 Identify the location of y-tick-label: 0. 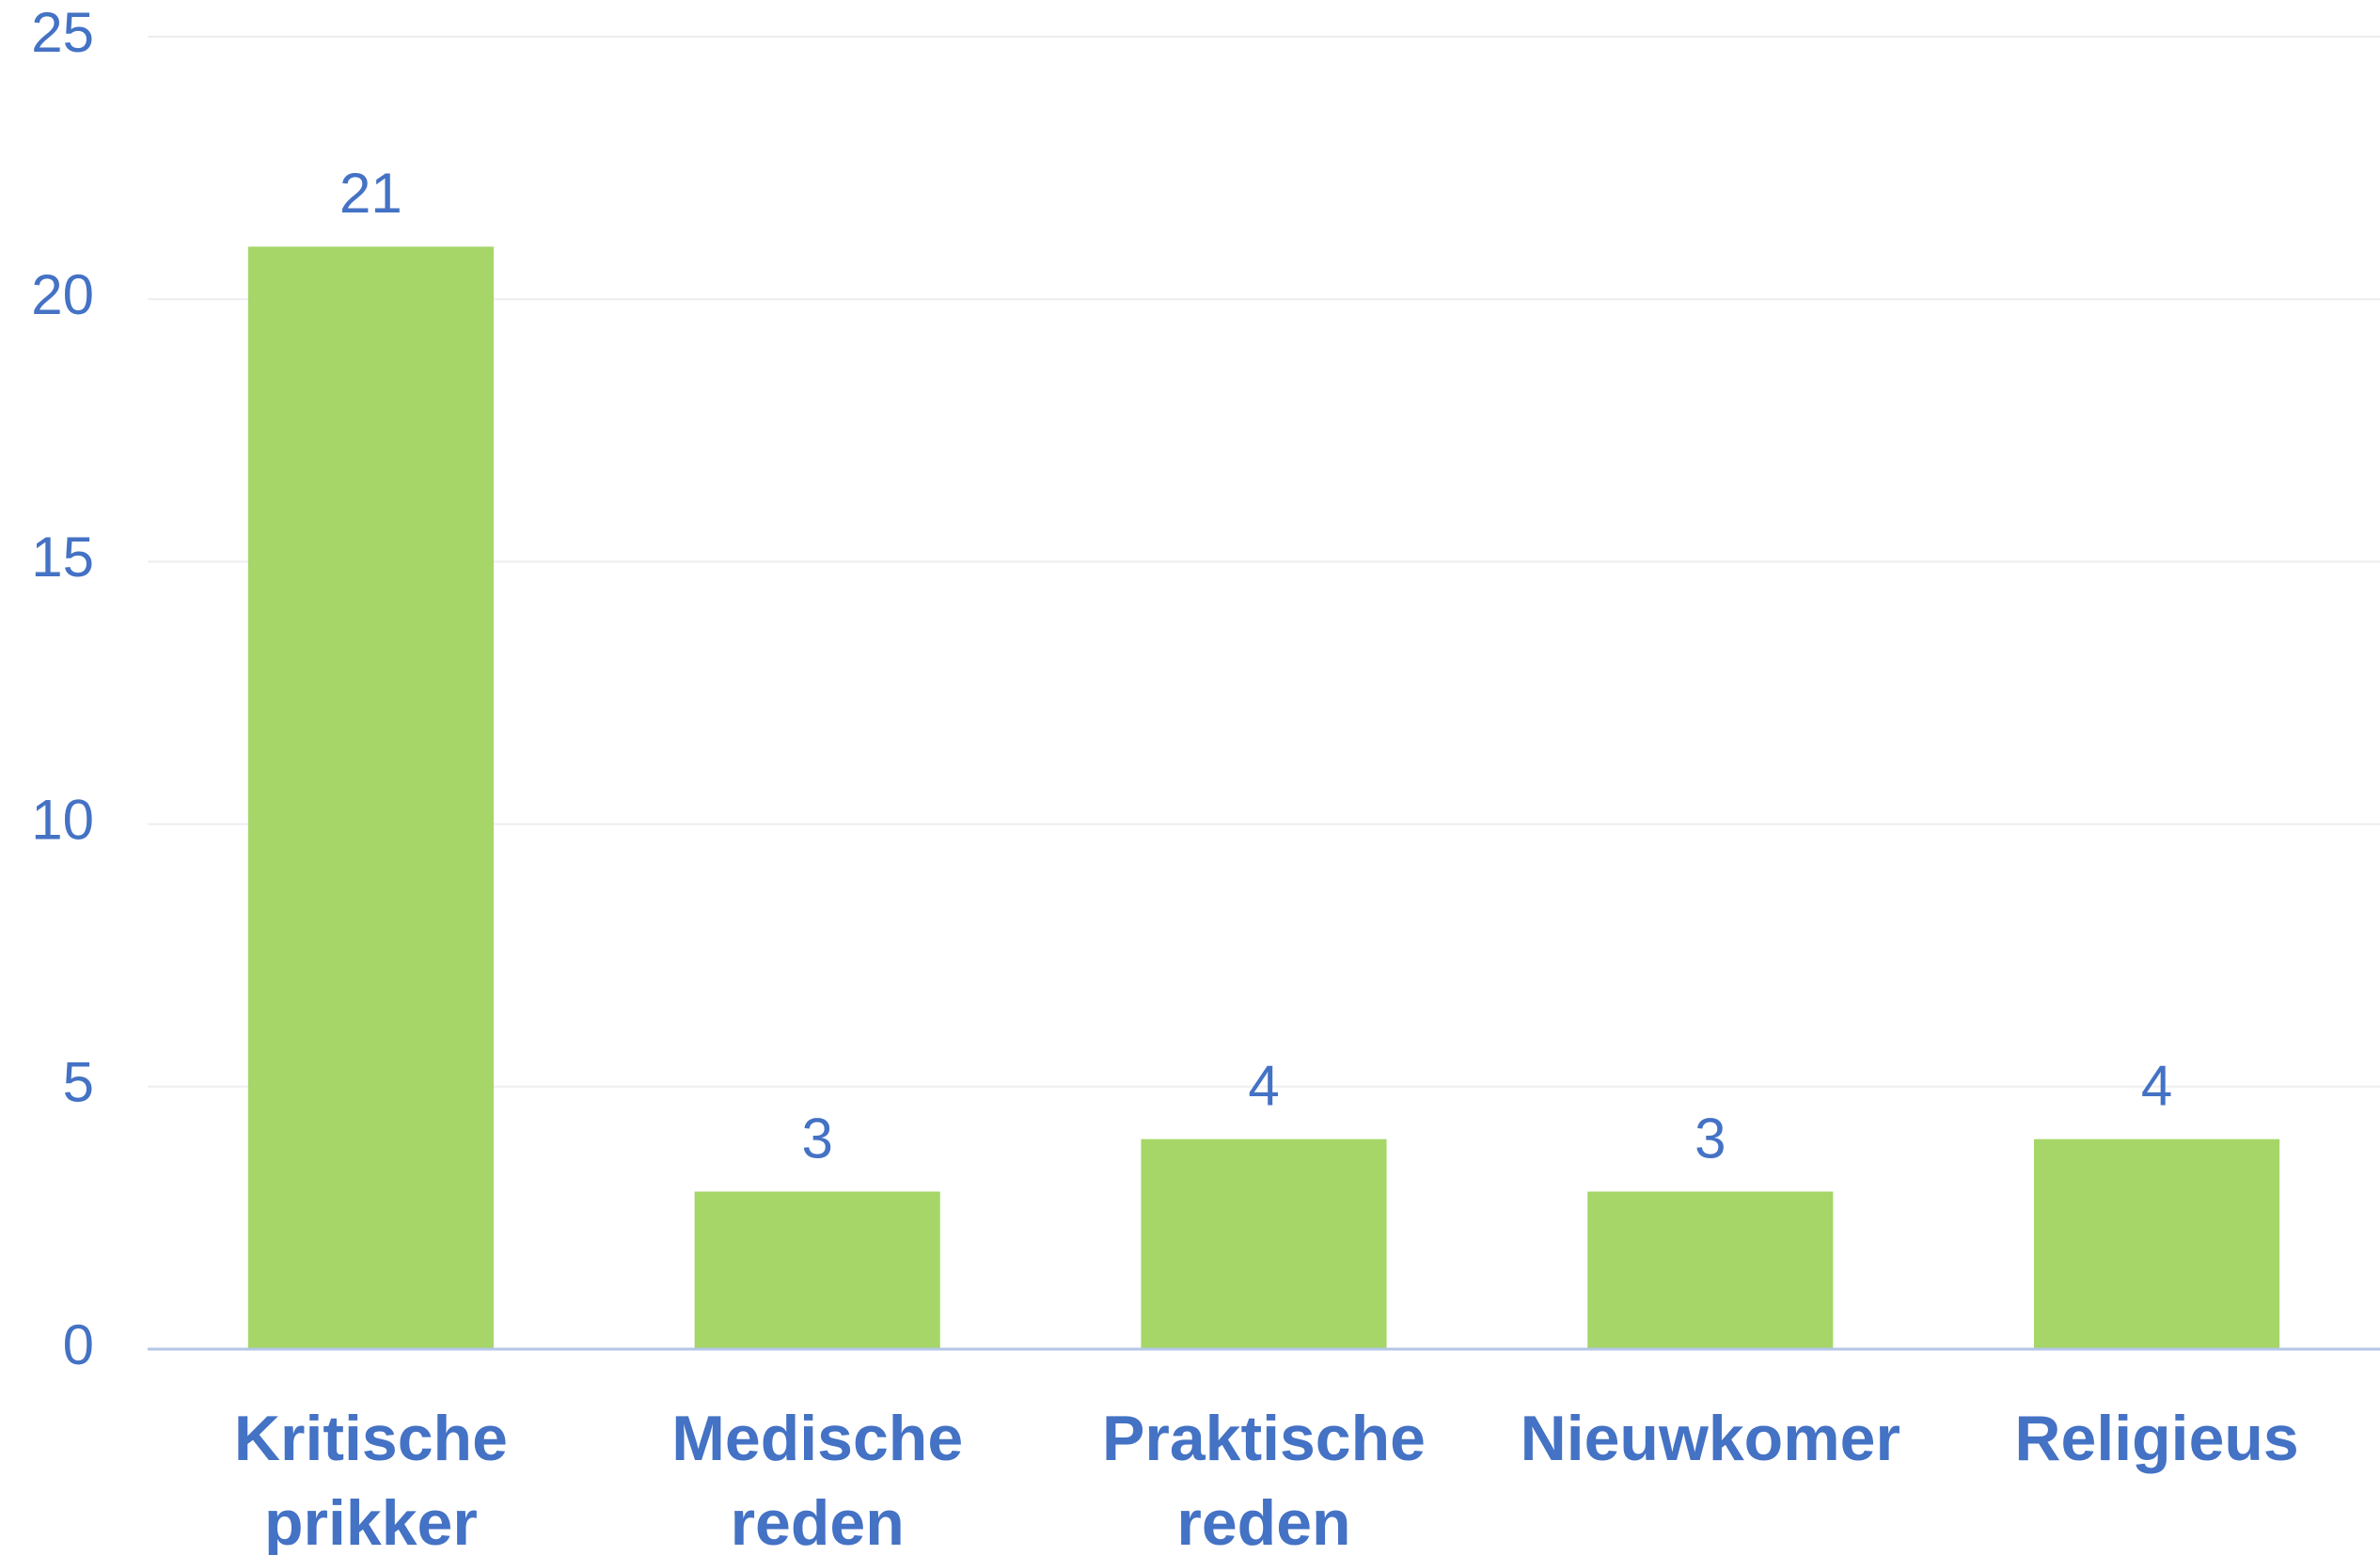
(78, 1344).